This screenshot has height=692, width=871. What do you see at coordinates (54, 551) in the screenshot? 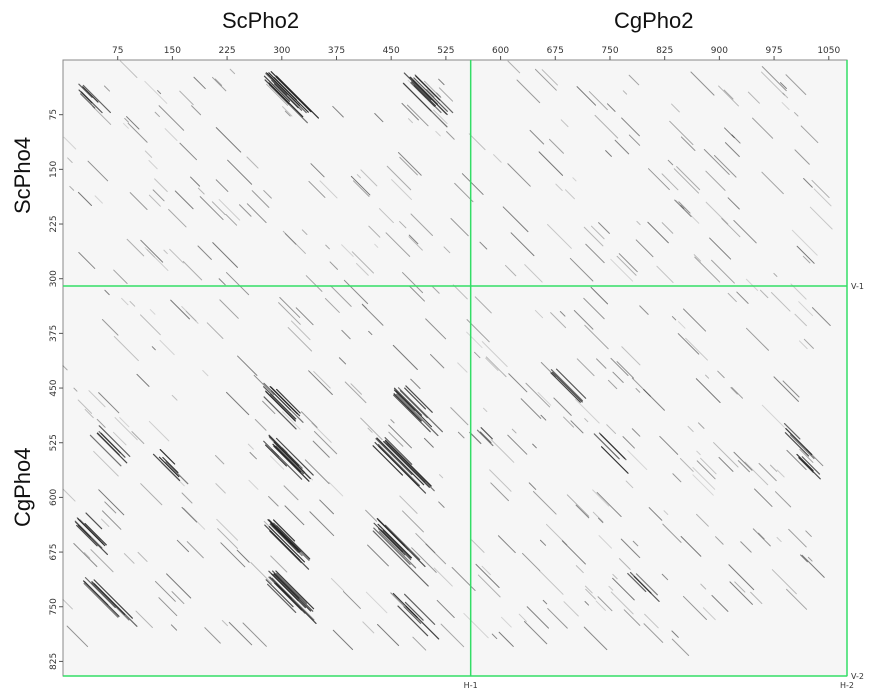
I see `y-tick-label: 675` at bounding box center [54, 551].